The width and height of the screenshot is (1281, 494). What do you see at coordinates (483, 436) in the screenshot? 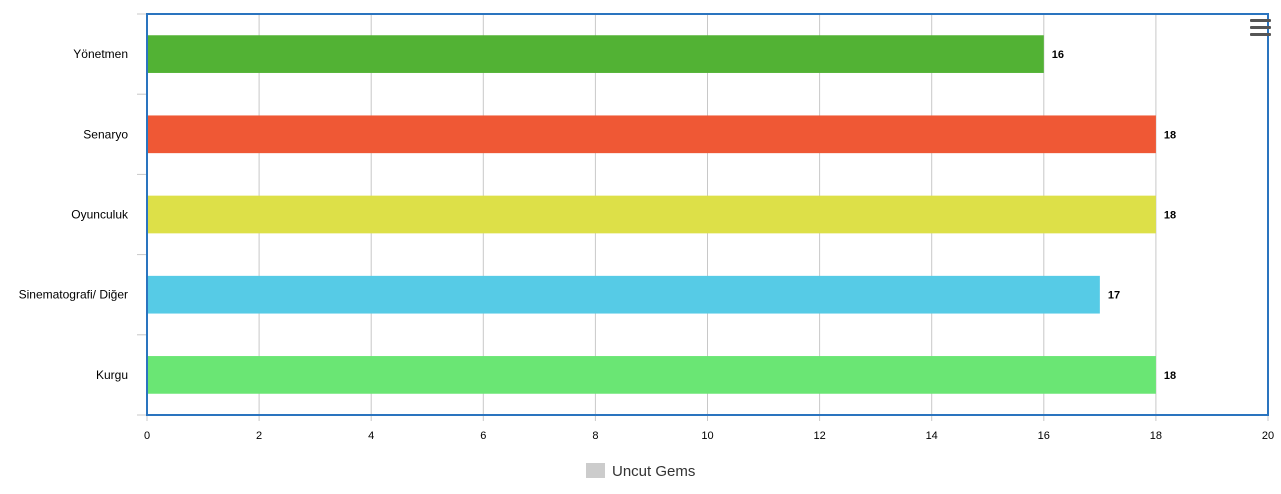
I see `x-tick-label: 6` at bounding box center [483, 436].